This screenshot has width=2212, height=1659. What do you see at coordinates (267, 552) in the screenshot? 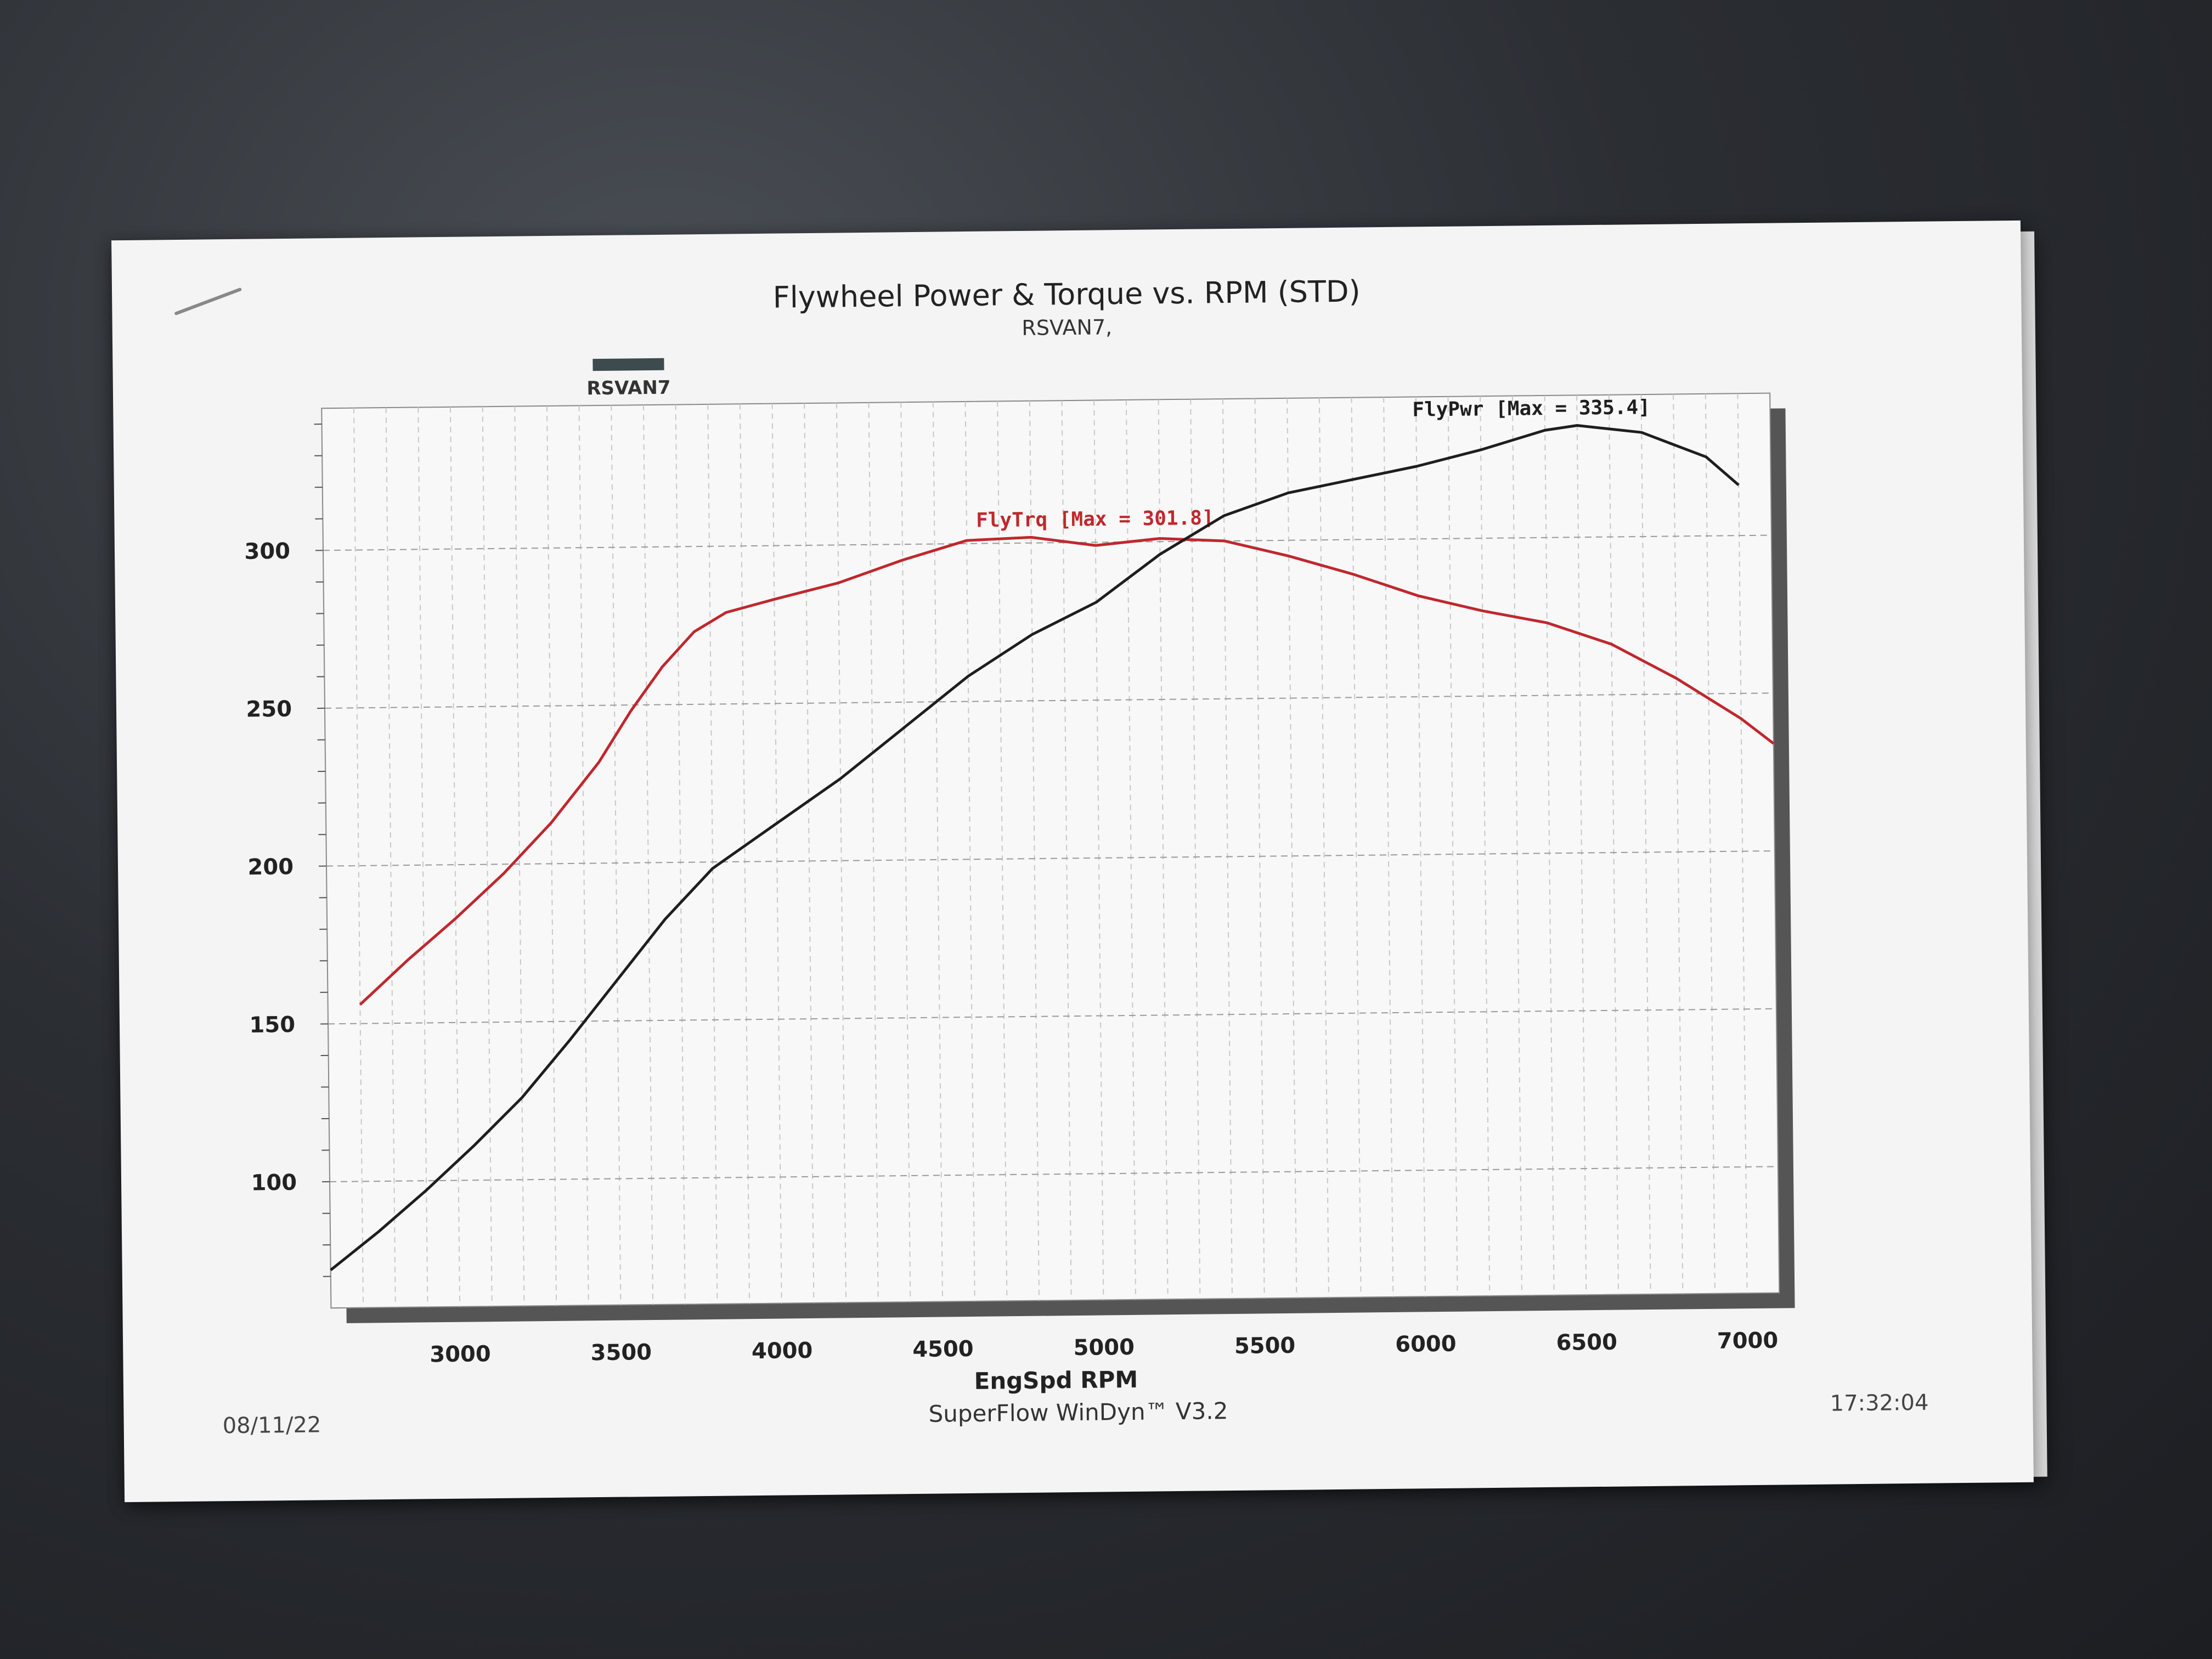
I see `y-tick-label: 300` at bounding box center [267, 552].